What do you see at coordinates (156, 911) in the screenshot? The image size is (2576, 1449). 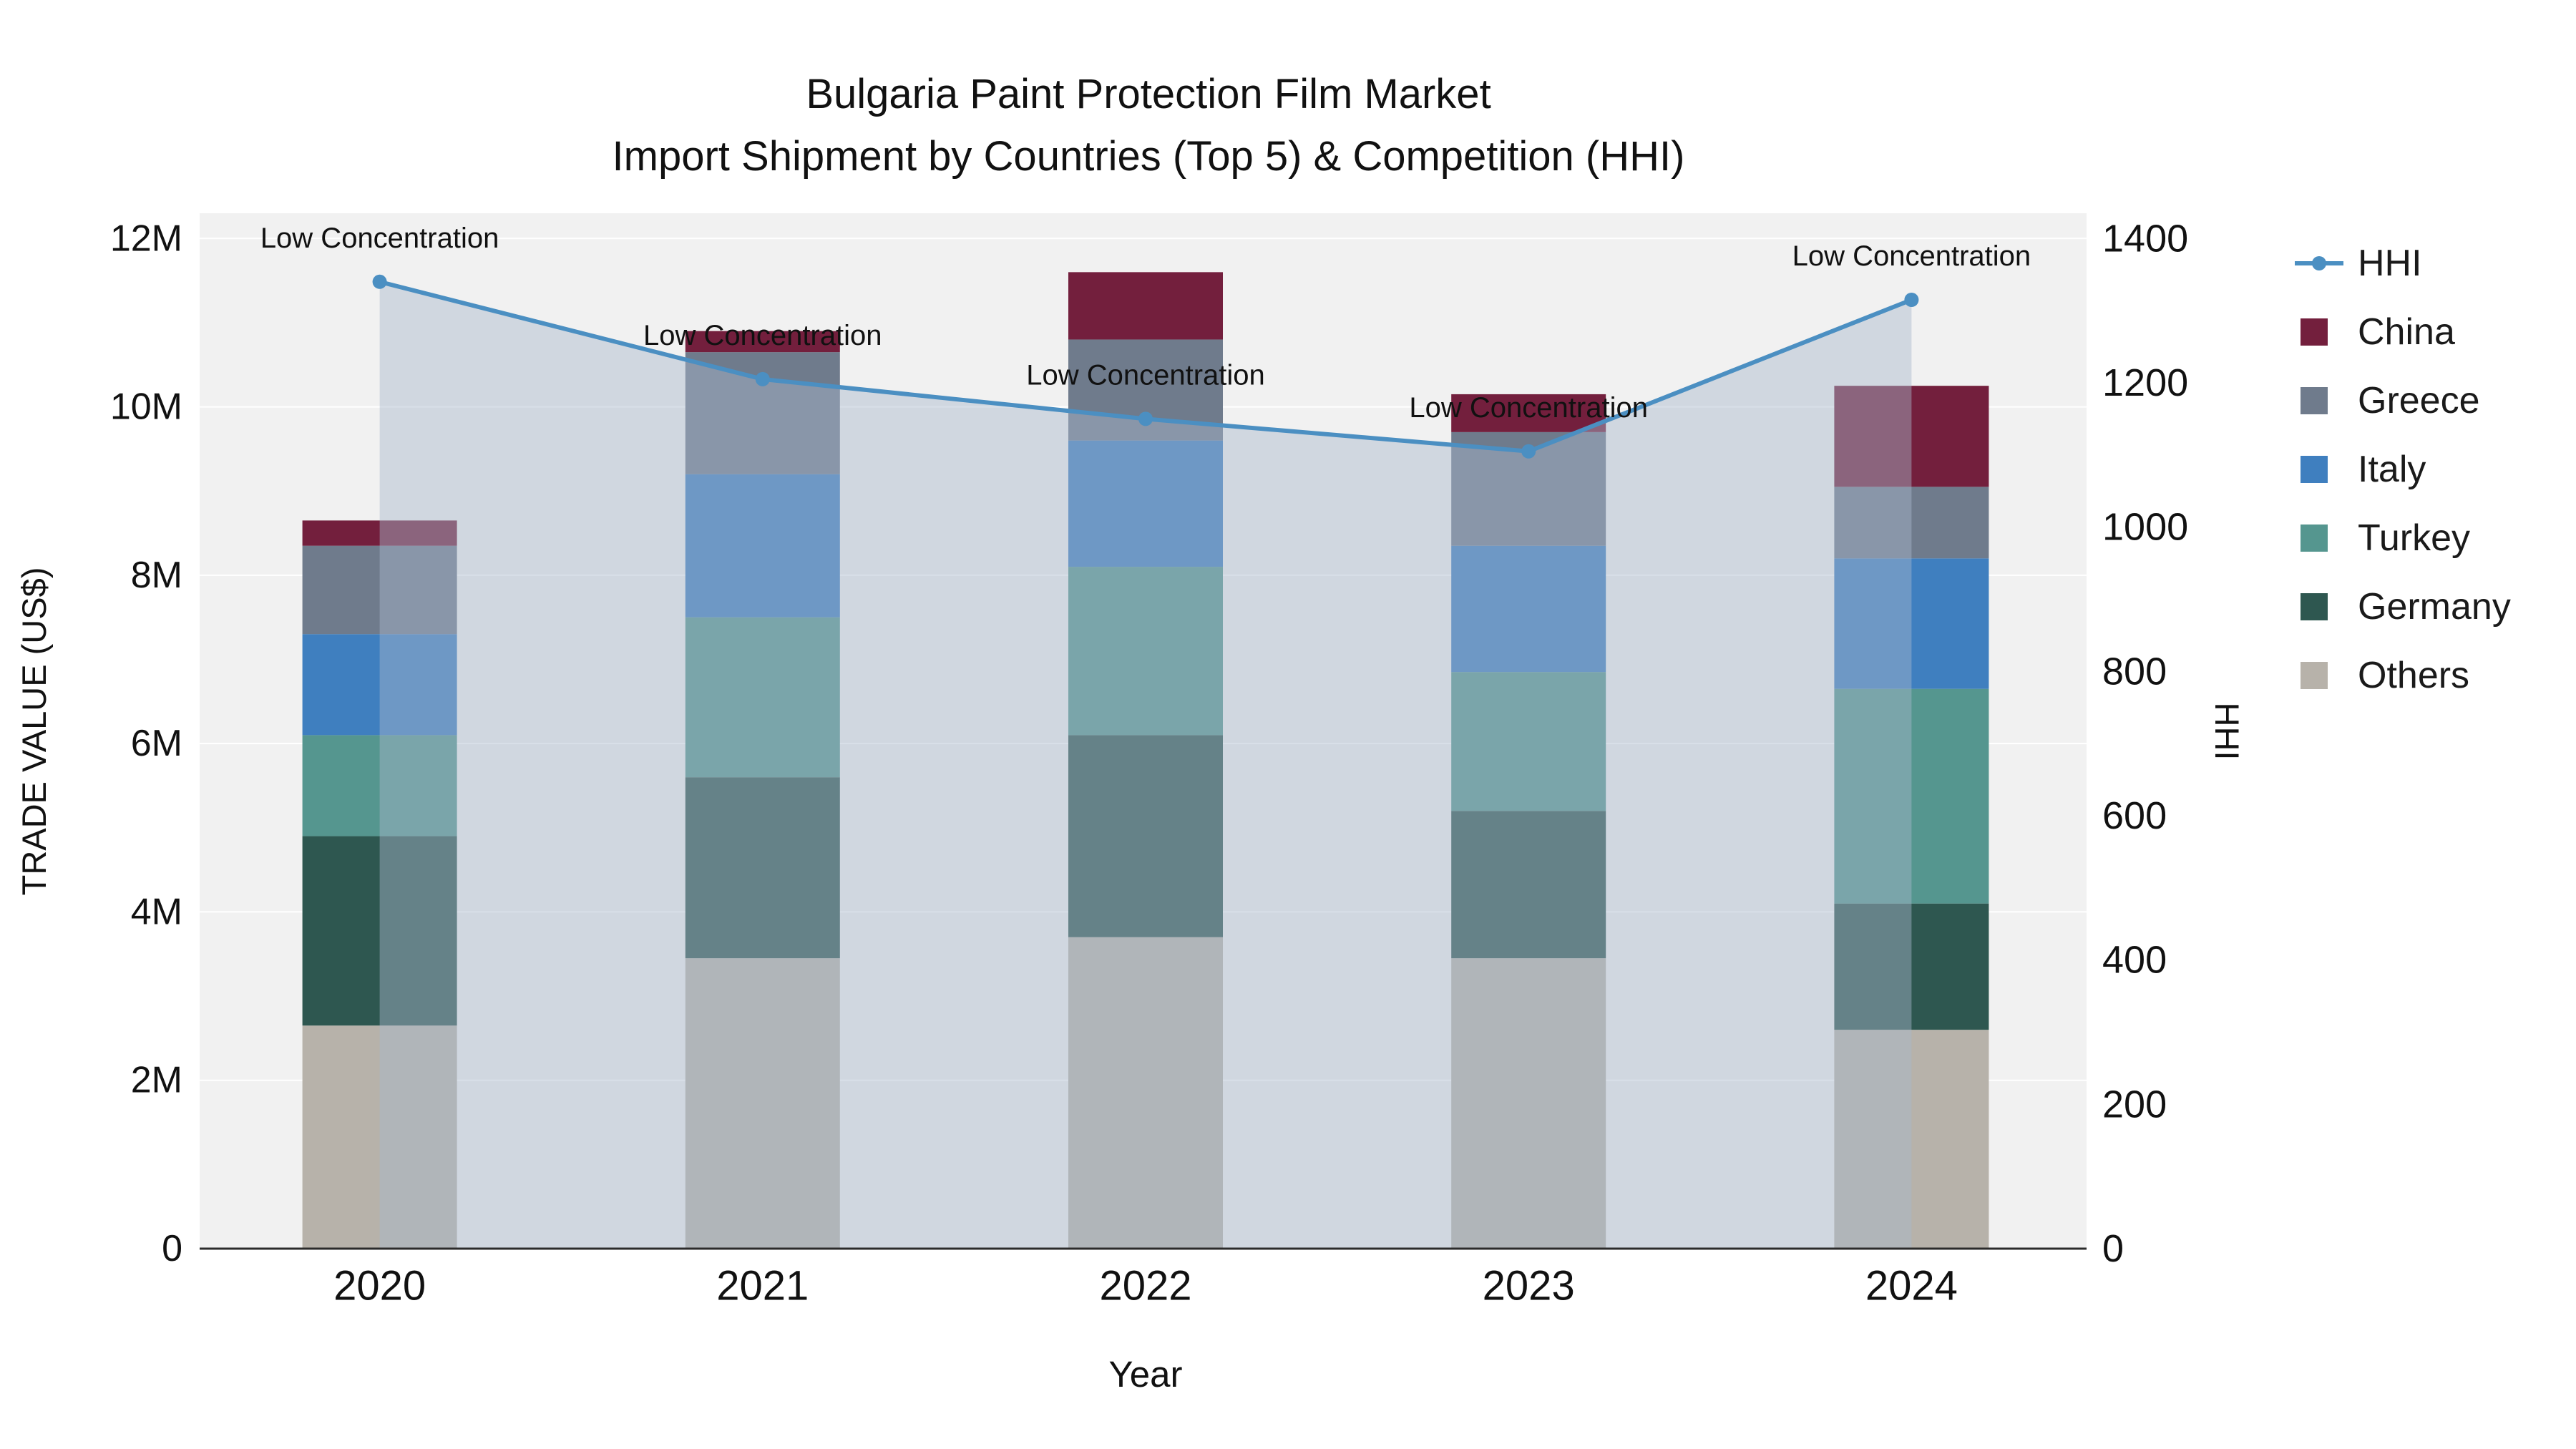 I see `y-left-tick-label: 4M` at bounding box center [156, 911].